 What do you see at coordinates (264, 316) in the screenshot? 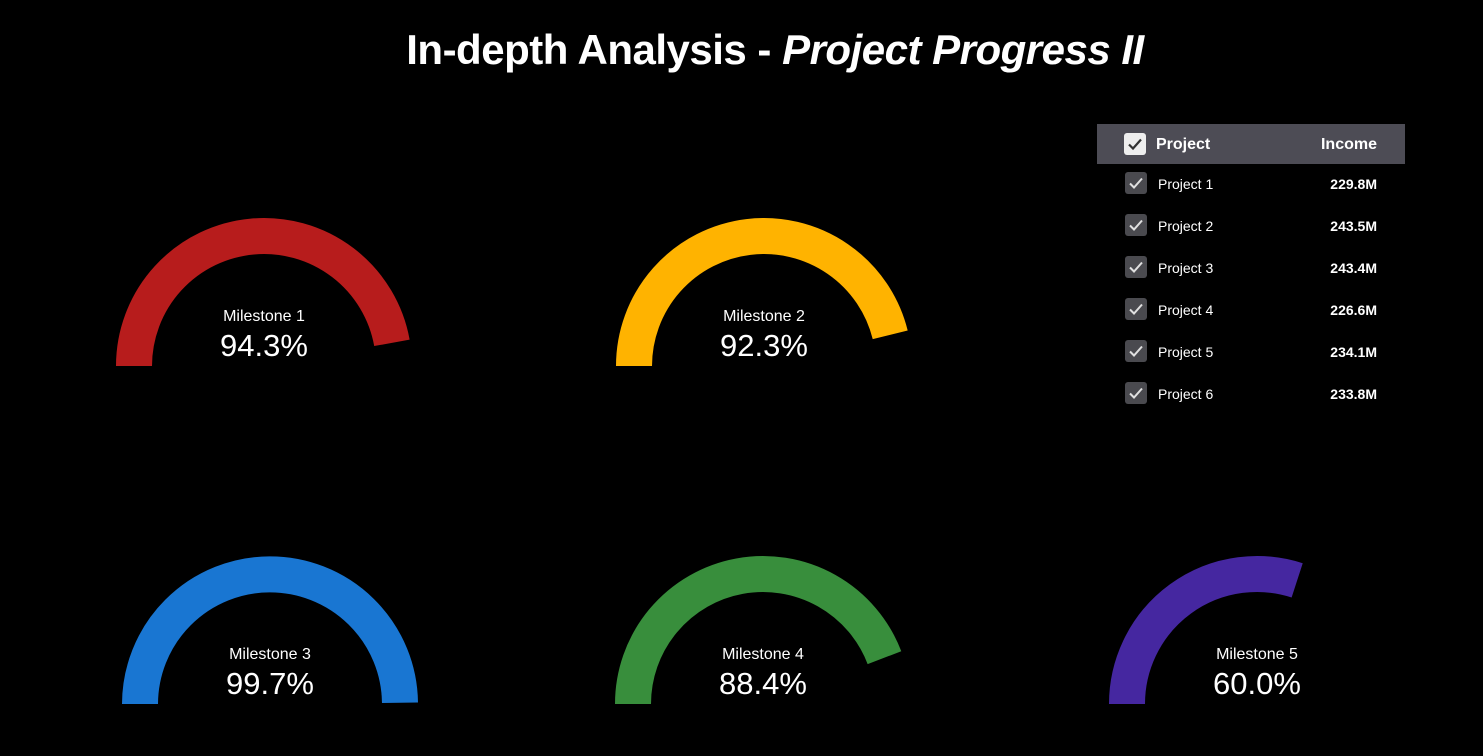
I see `gauge-label: Milestone 1` at bounding box center [264, 316].